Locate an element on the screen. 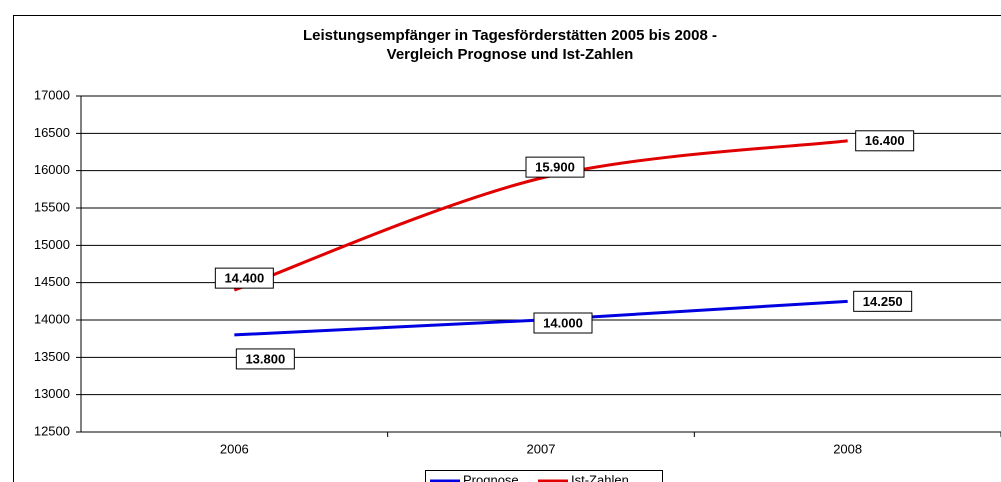  y-tick-label: 15500 is located at coordinates (52, 206).